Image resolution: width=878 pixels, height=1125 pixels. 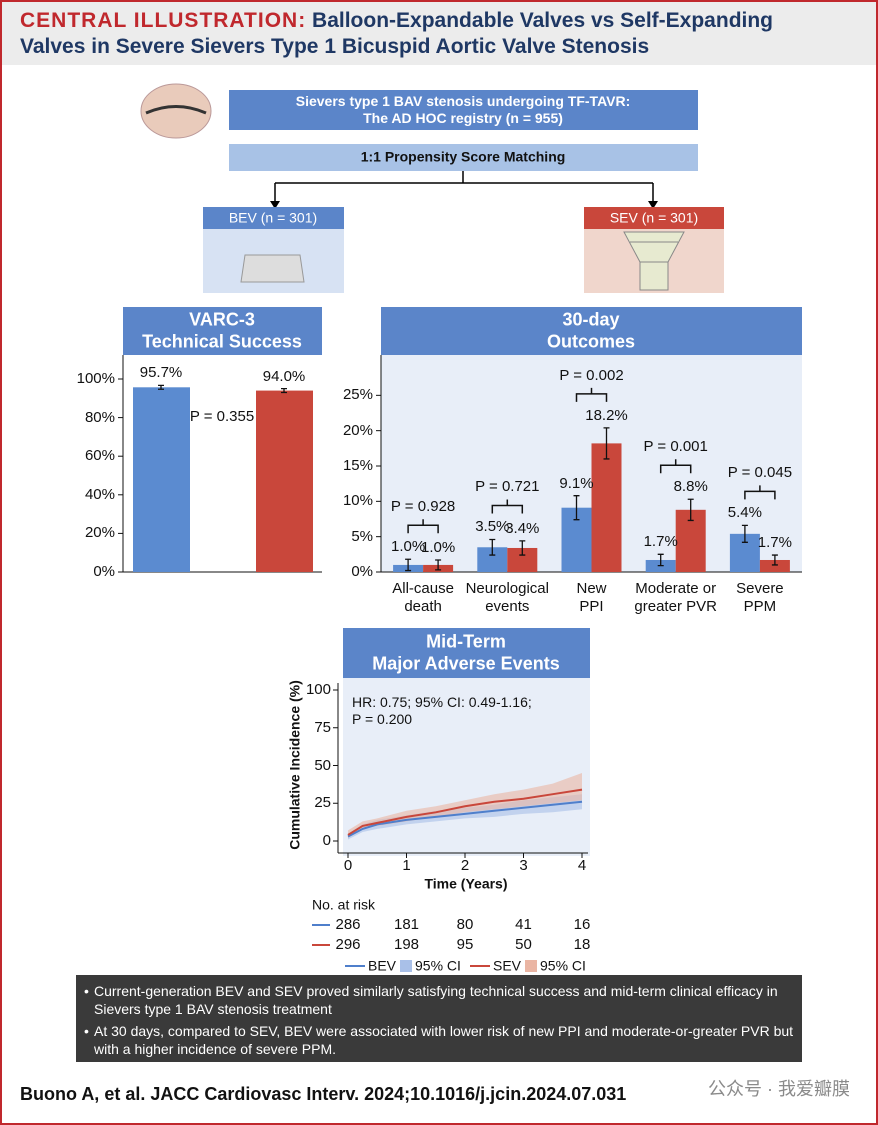 I want to click on chart-title: VARC-3 Technical Success, so click(x=222, y=330).